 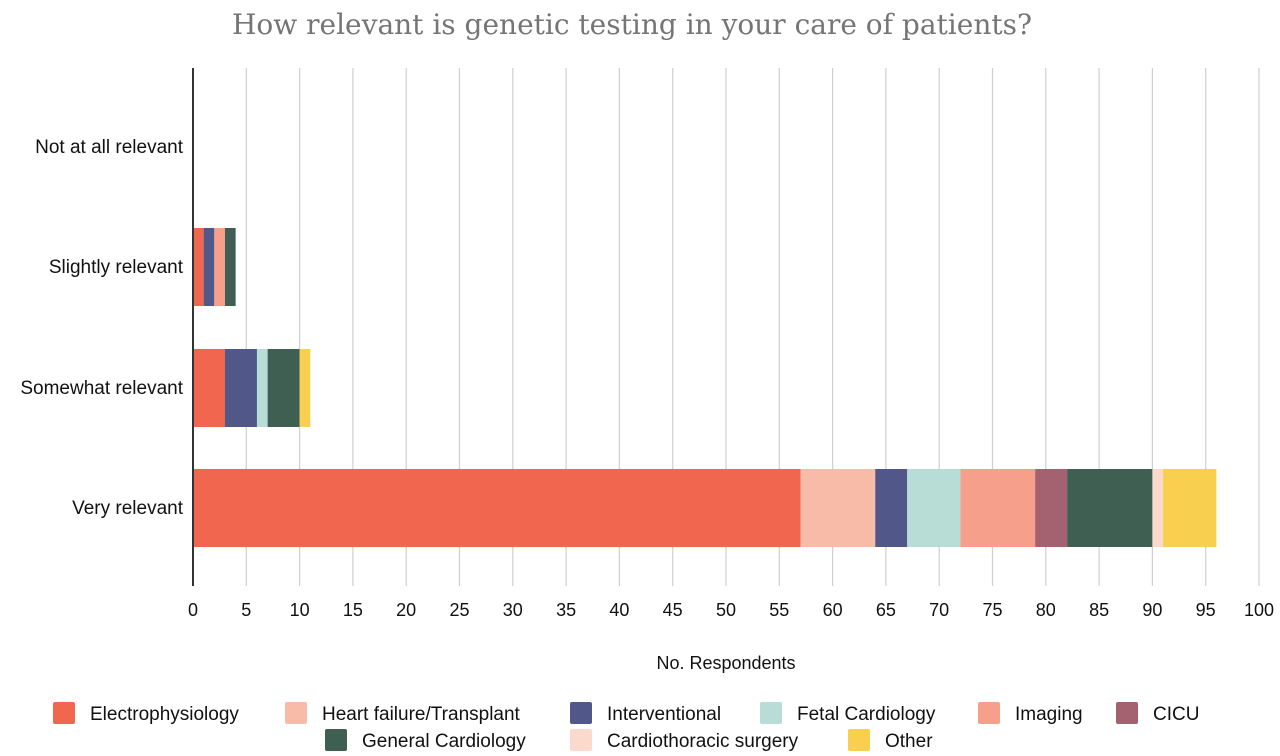 What do you see at coordinates (164, 714) in the screenshot?
I see `legend-label: Electrophysiology` at bounding box center [164, 714].